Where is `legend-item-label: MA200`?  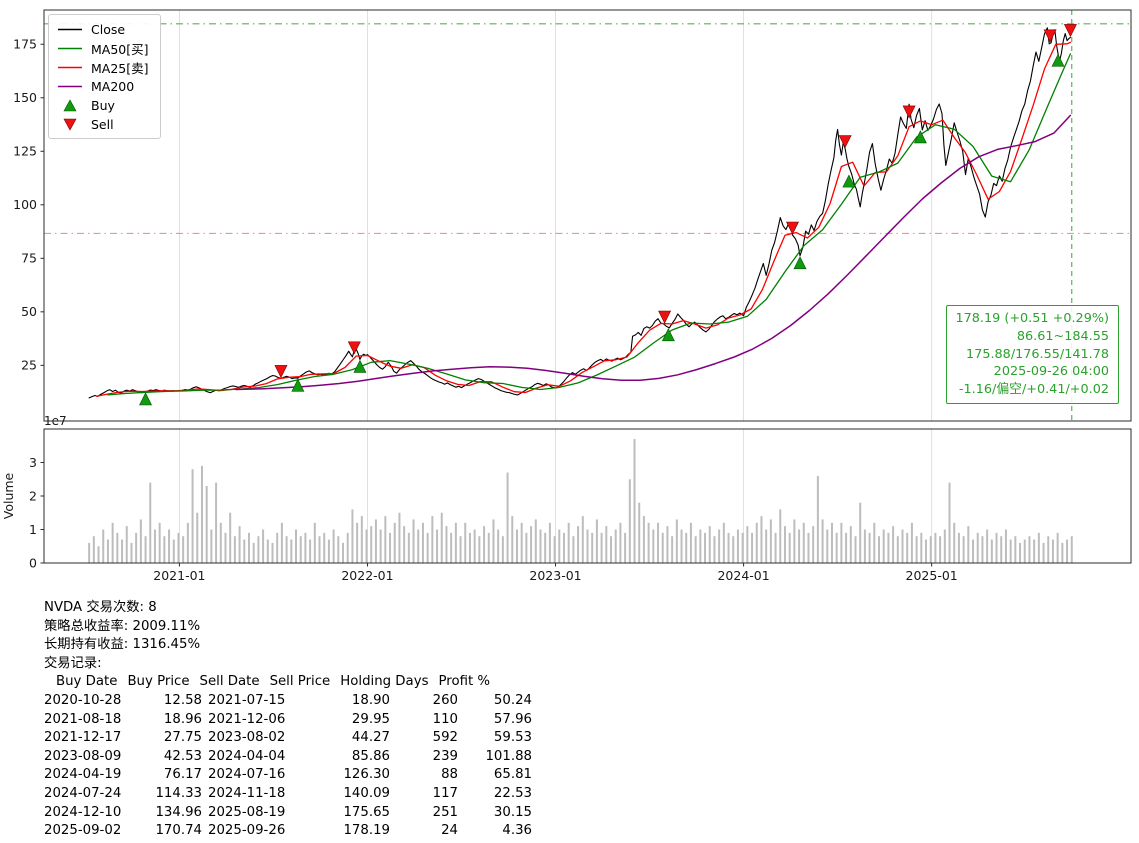
legend-item-label: MA200 is located at coordinates (113, 86).